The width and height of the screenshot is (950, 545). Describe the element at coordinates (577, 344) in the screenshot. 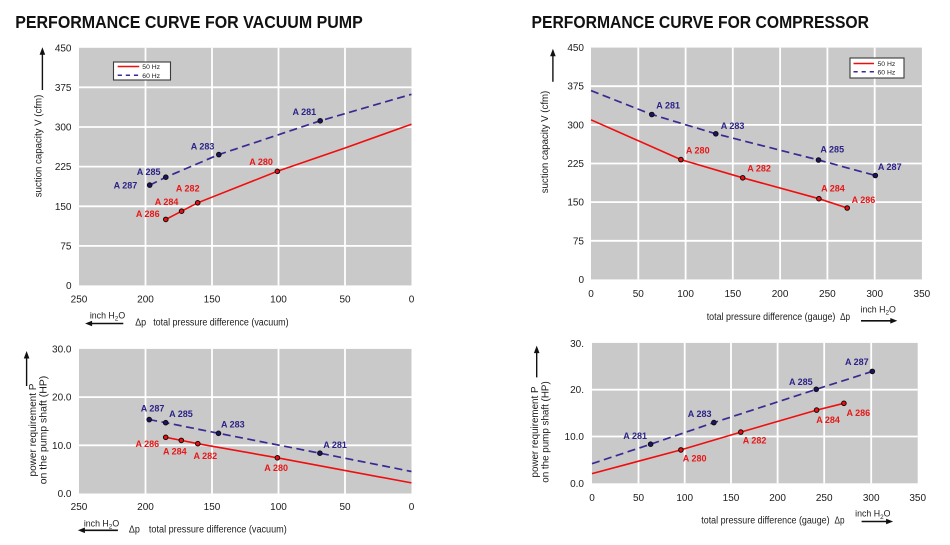

I see `svg-text: 30.` at that location.